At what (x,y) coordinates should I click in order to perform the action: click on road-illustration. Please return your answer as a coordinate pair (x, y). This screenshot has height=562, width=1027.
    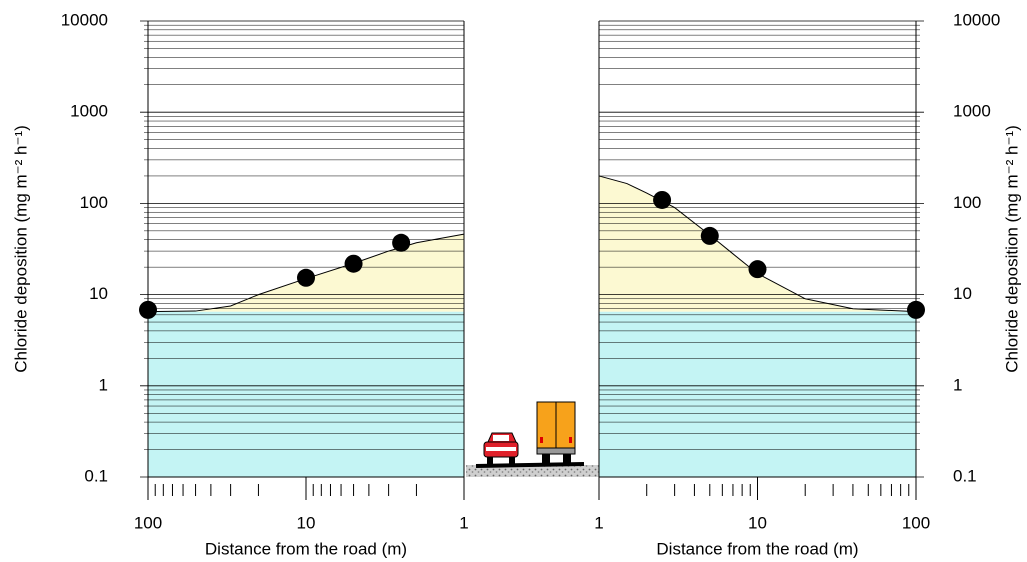
    Looking at the image, I should click on (536, 439).